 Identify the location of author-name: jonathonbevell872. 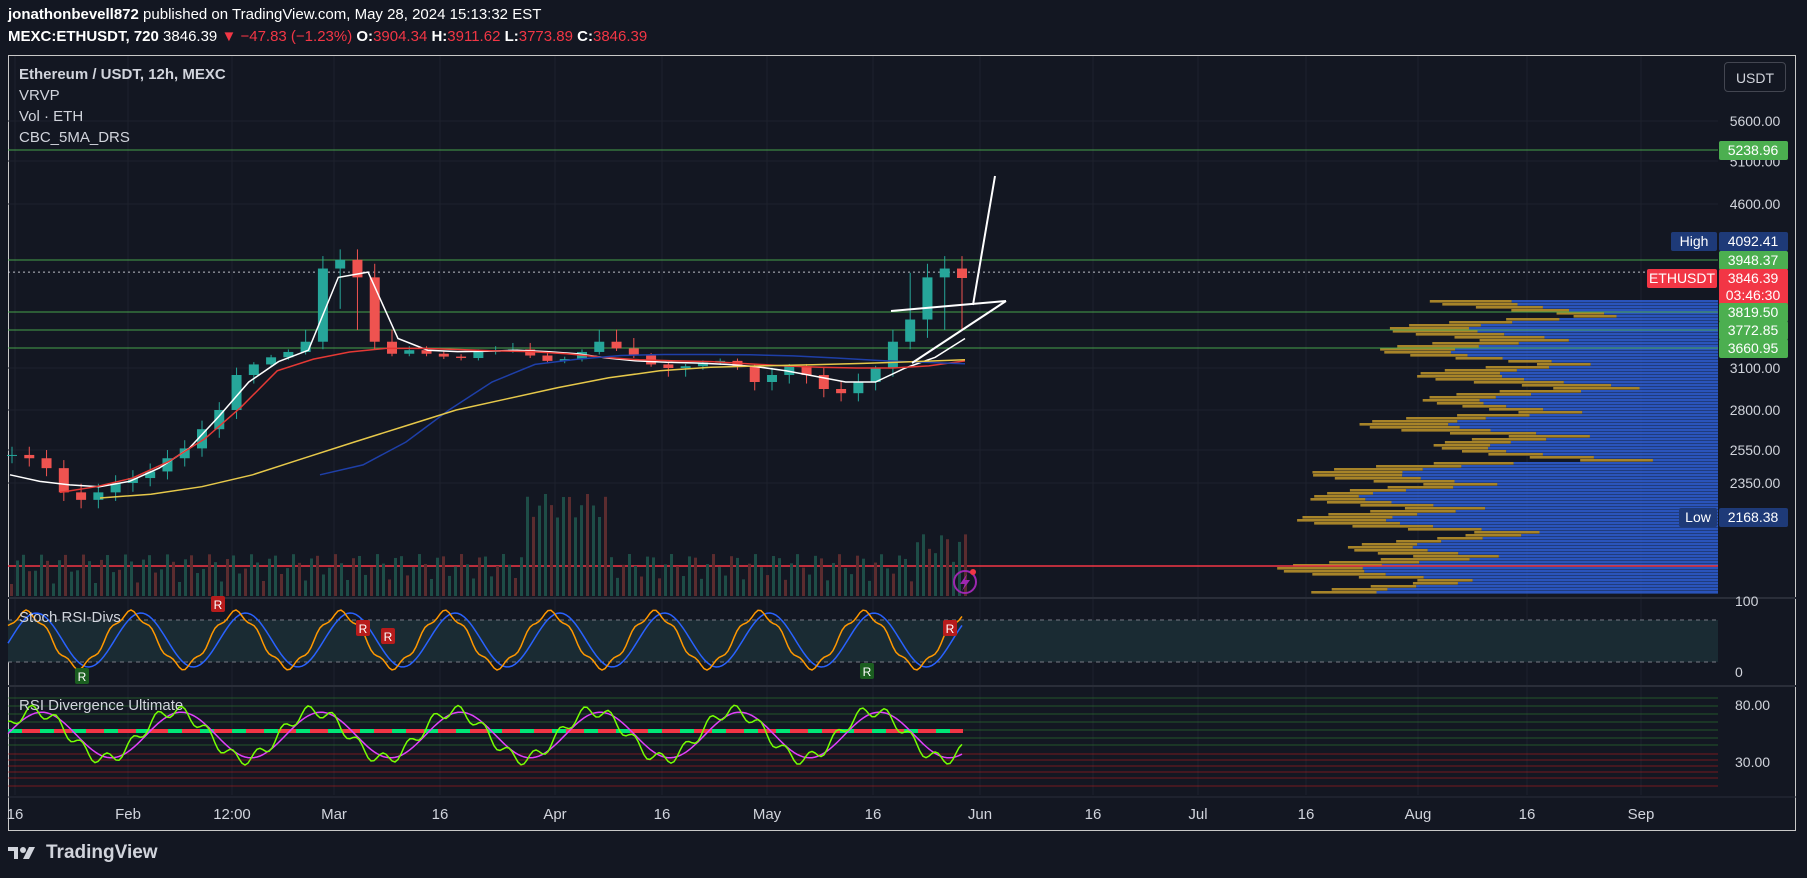
(73, 14).